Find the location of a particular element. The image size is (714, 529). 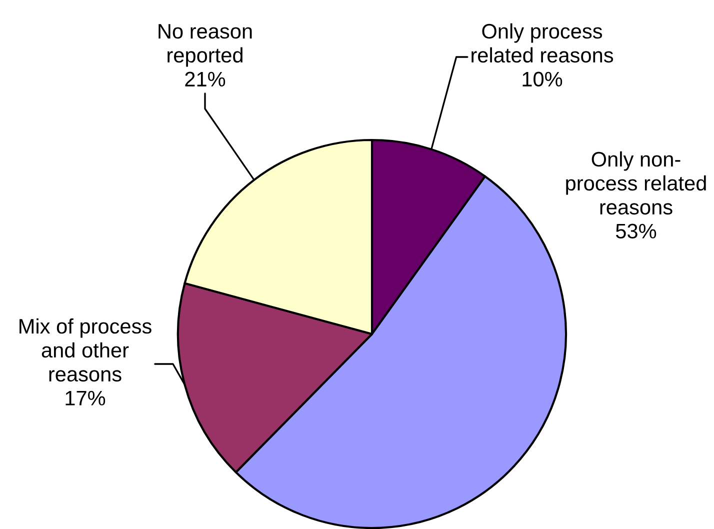

data-label: 53% is located at coordinates (636, 231).